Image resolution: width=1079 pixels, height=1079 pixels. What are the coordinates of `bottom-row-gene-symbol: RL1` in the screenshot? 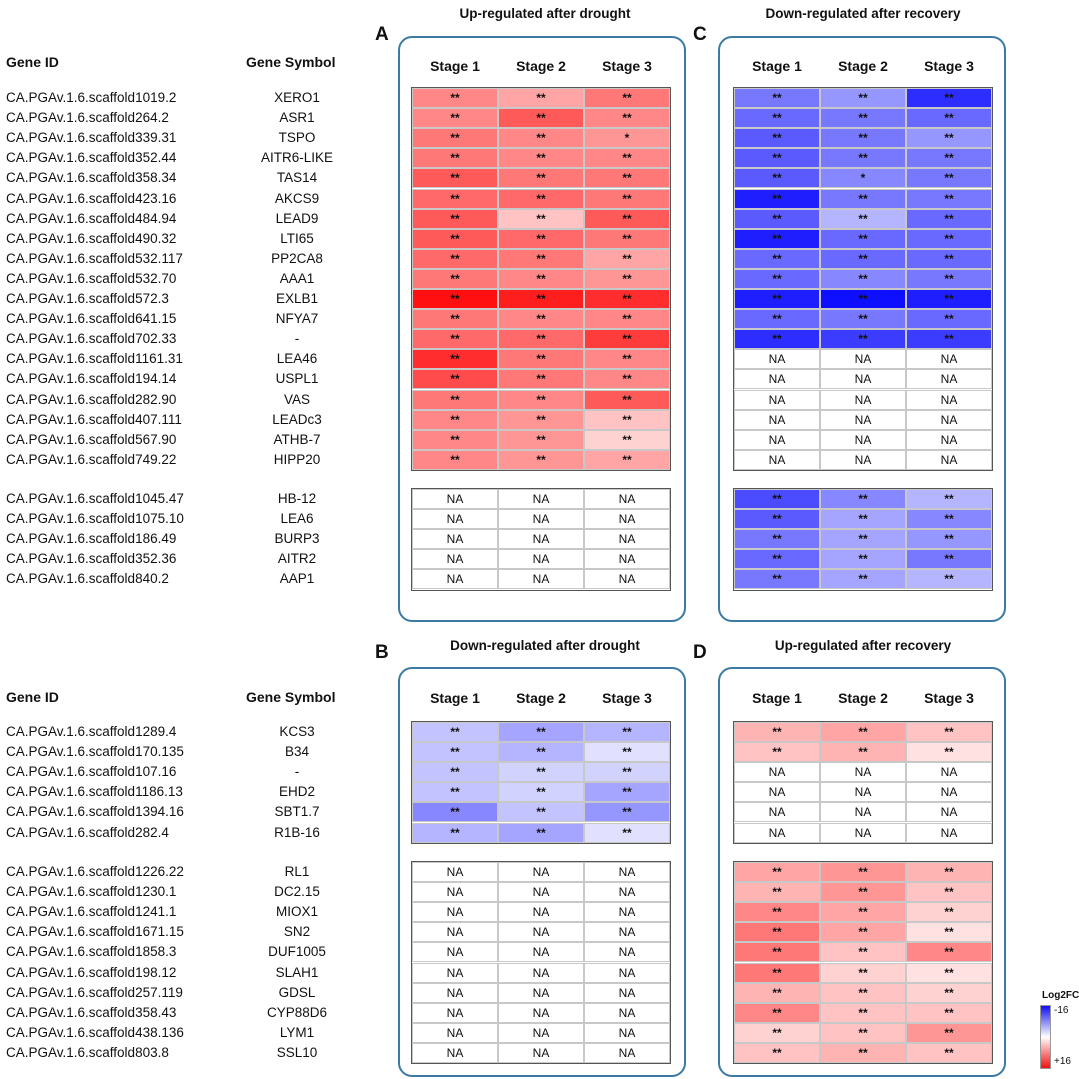 It's located at (297, 871).